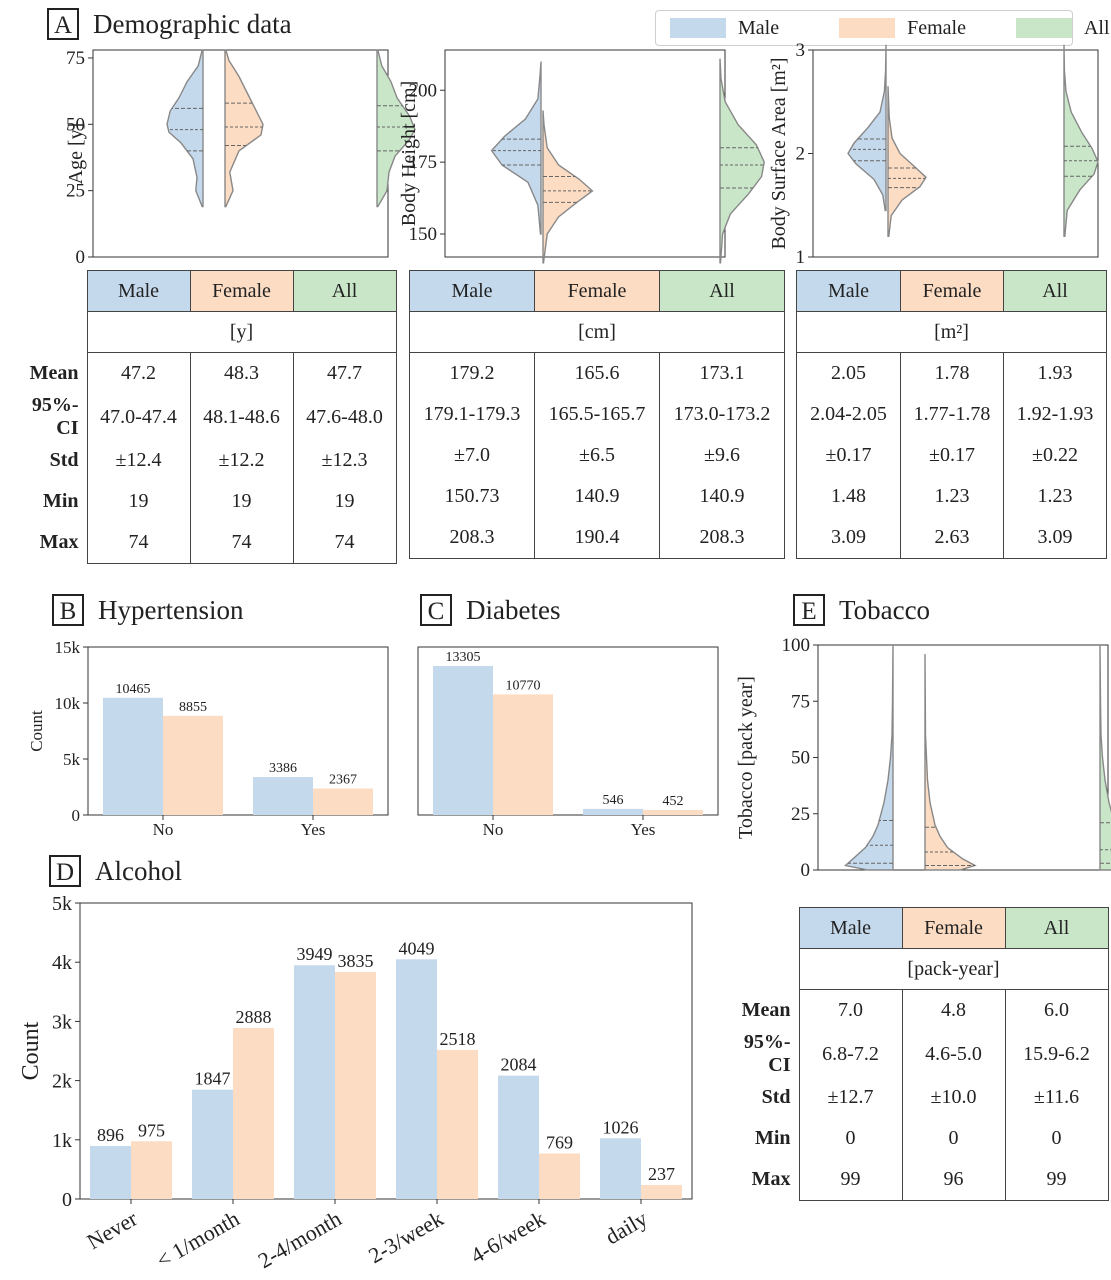 The width and height of the screenshot is (1111, 1280). Describe the element at coordinates (523, 685) in the screenshot. I see `diabetes-bar-value-label: 10770` at that location.